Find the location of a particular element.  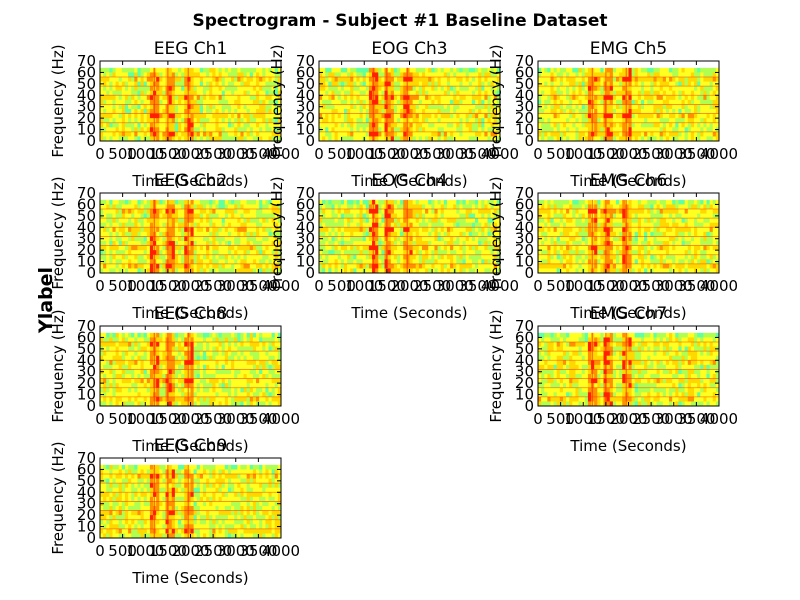

x-tick-label: 500 is located at coordinates (560, 154).